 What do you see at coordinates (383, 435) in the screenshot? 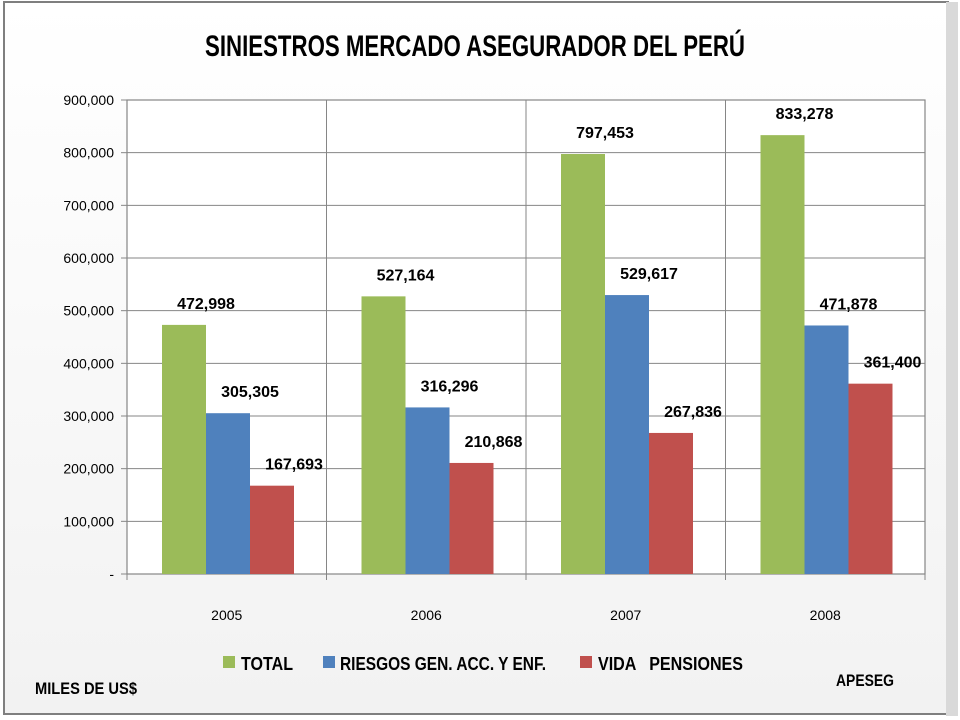
I see `bar-1-2006` at bounding box center [383, 435].